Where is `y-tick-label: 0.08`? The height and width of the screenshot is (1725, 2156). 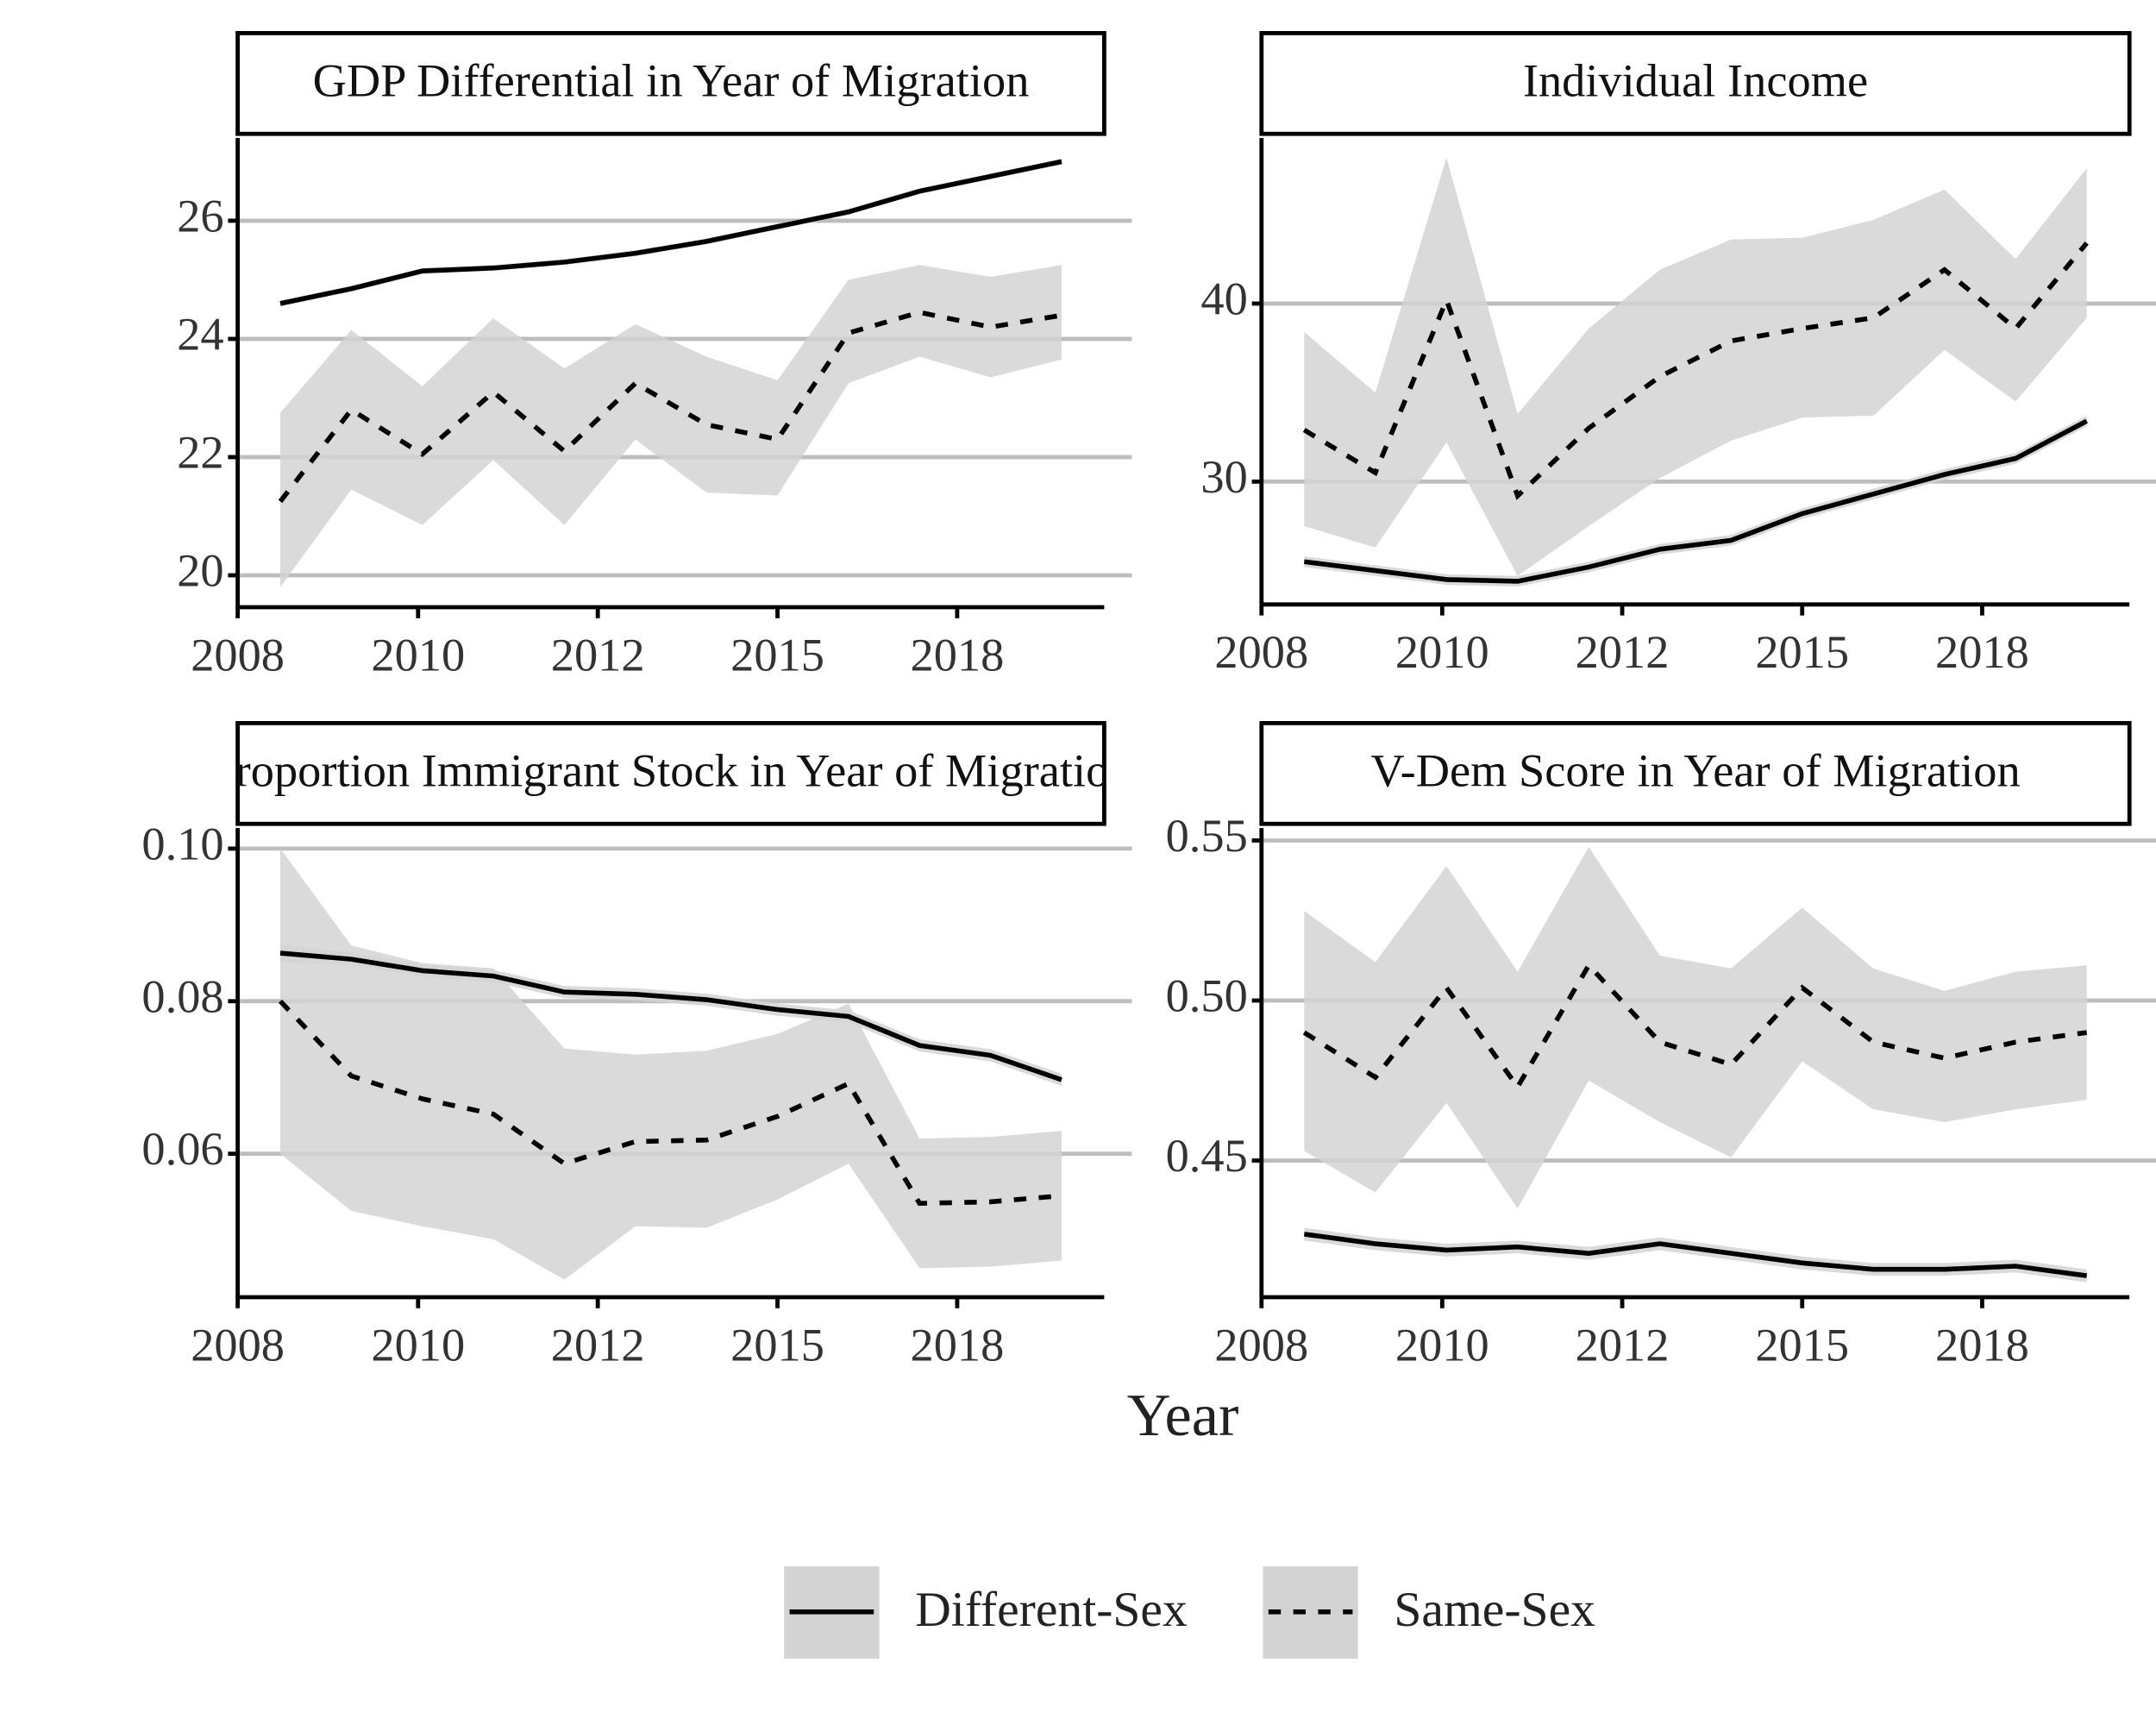 y-tick-label: 0.08 is located at coordinates (182, 996).